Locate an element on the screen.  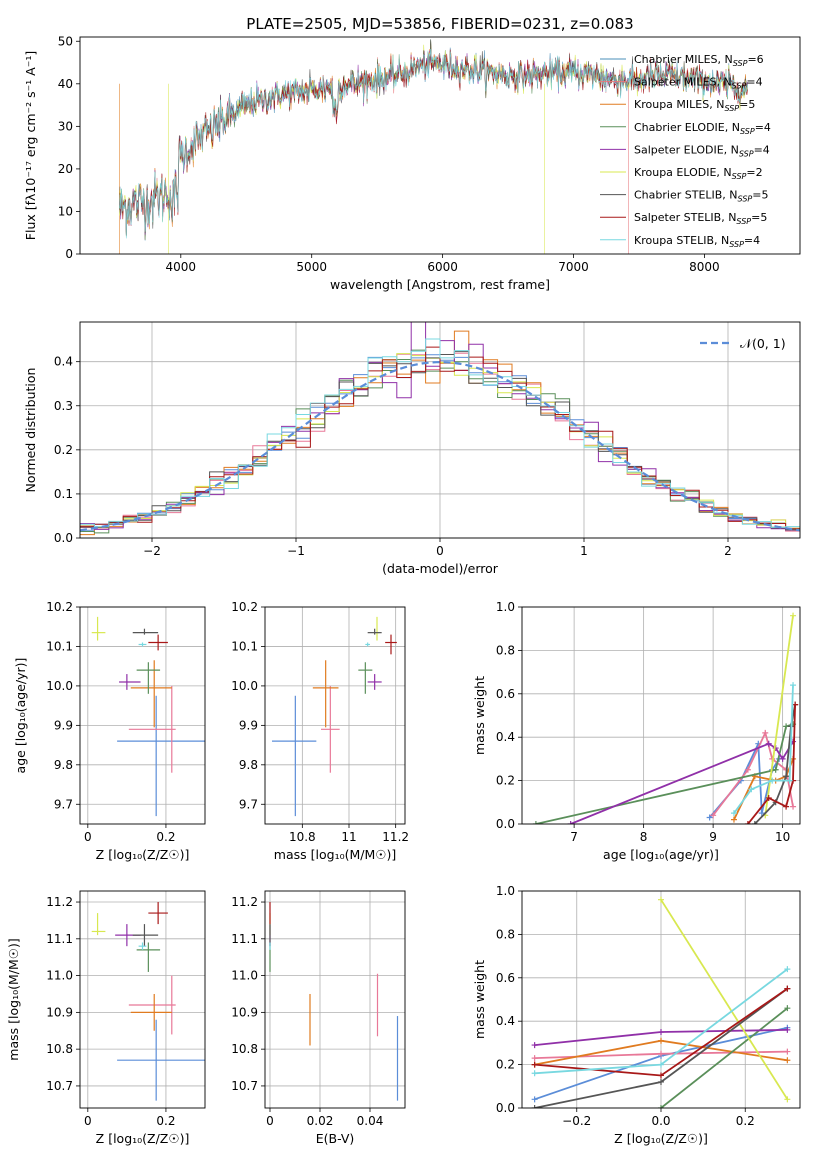
x-tick-label: 7000 is located at coordinates (573, 267).